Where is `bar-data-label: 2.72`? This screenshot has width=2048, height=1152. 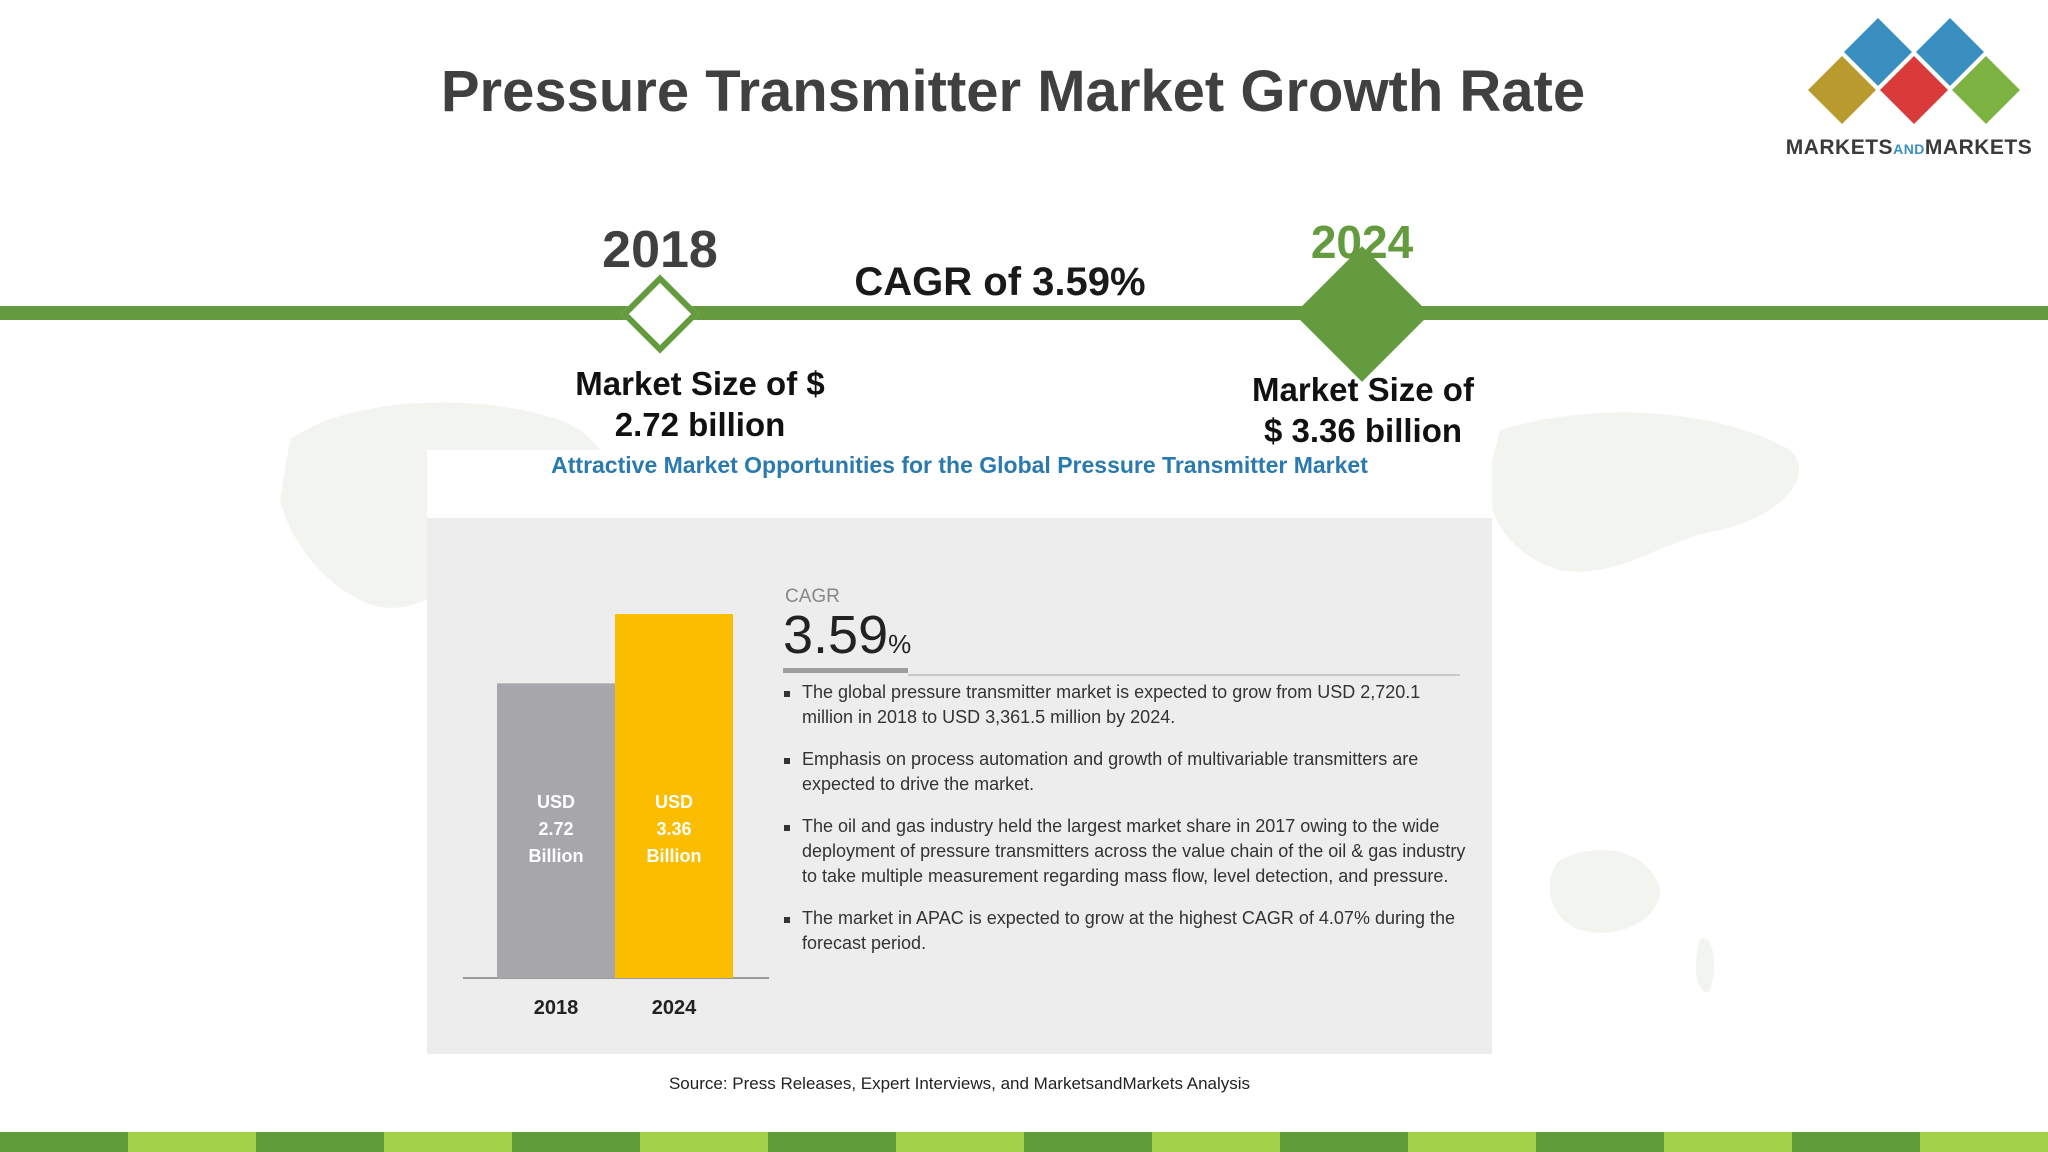
bar-data-label: 2.72 is located at coordinates (555, 829).